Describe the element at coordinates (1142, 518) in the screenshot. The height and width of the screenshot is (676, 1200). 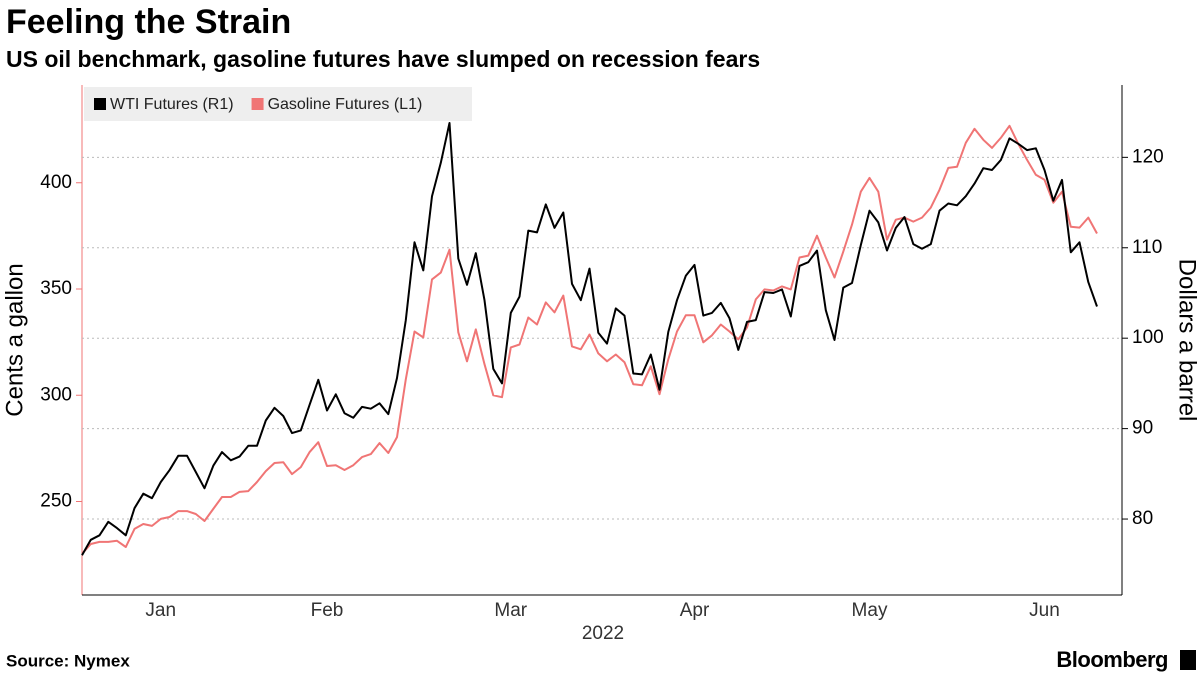
I see `y2-tick-label: 80` at that location.